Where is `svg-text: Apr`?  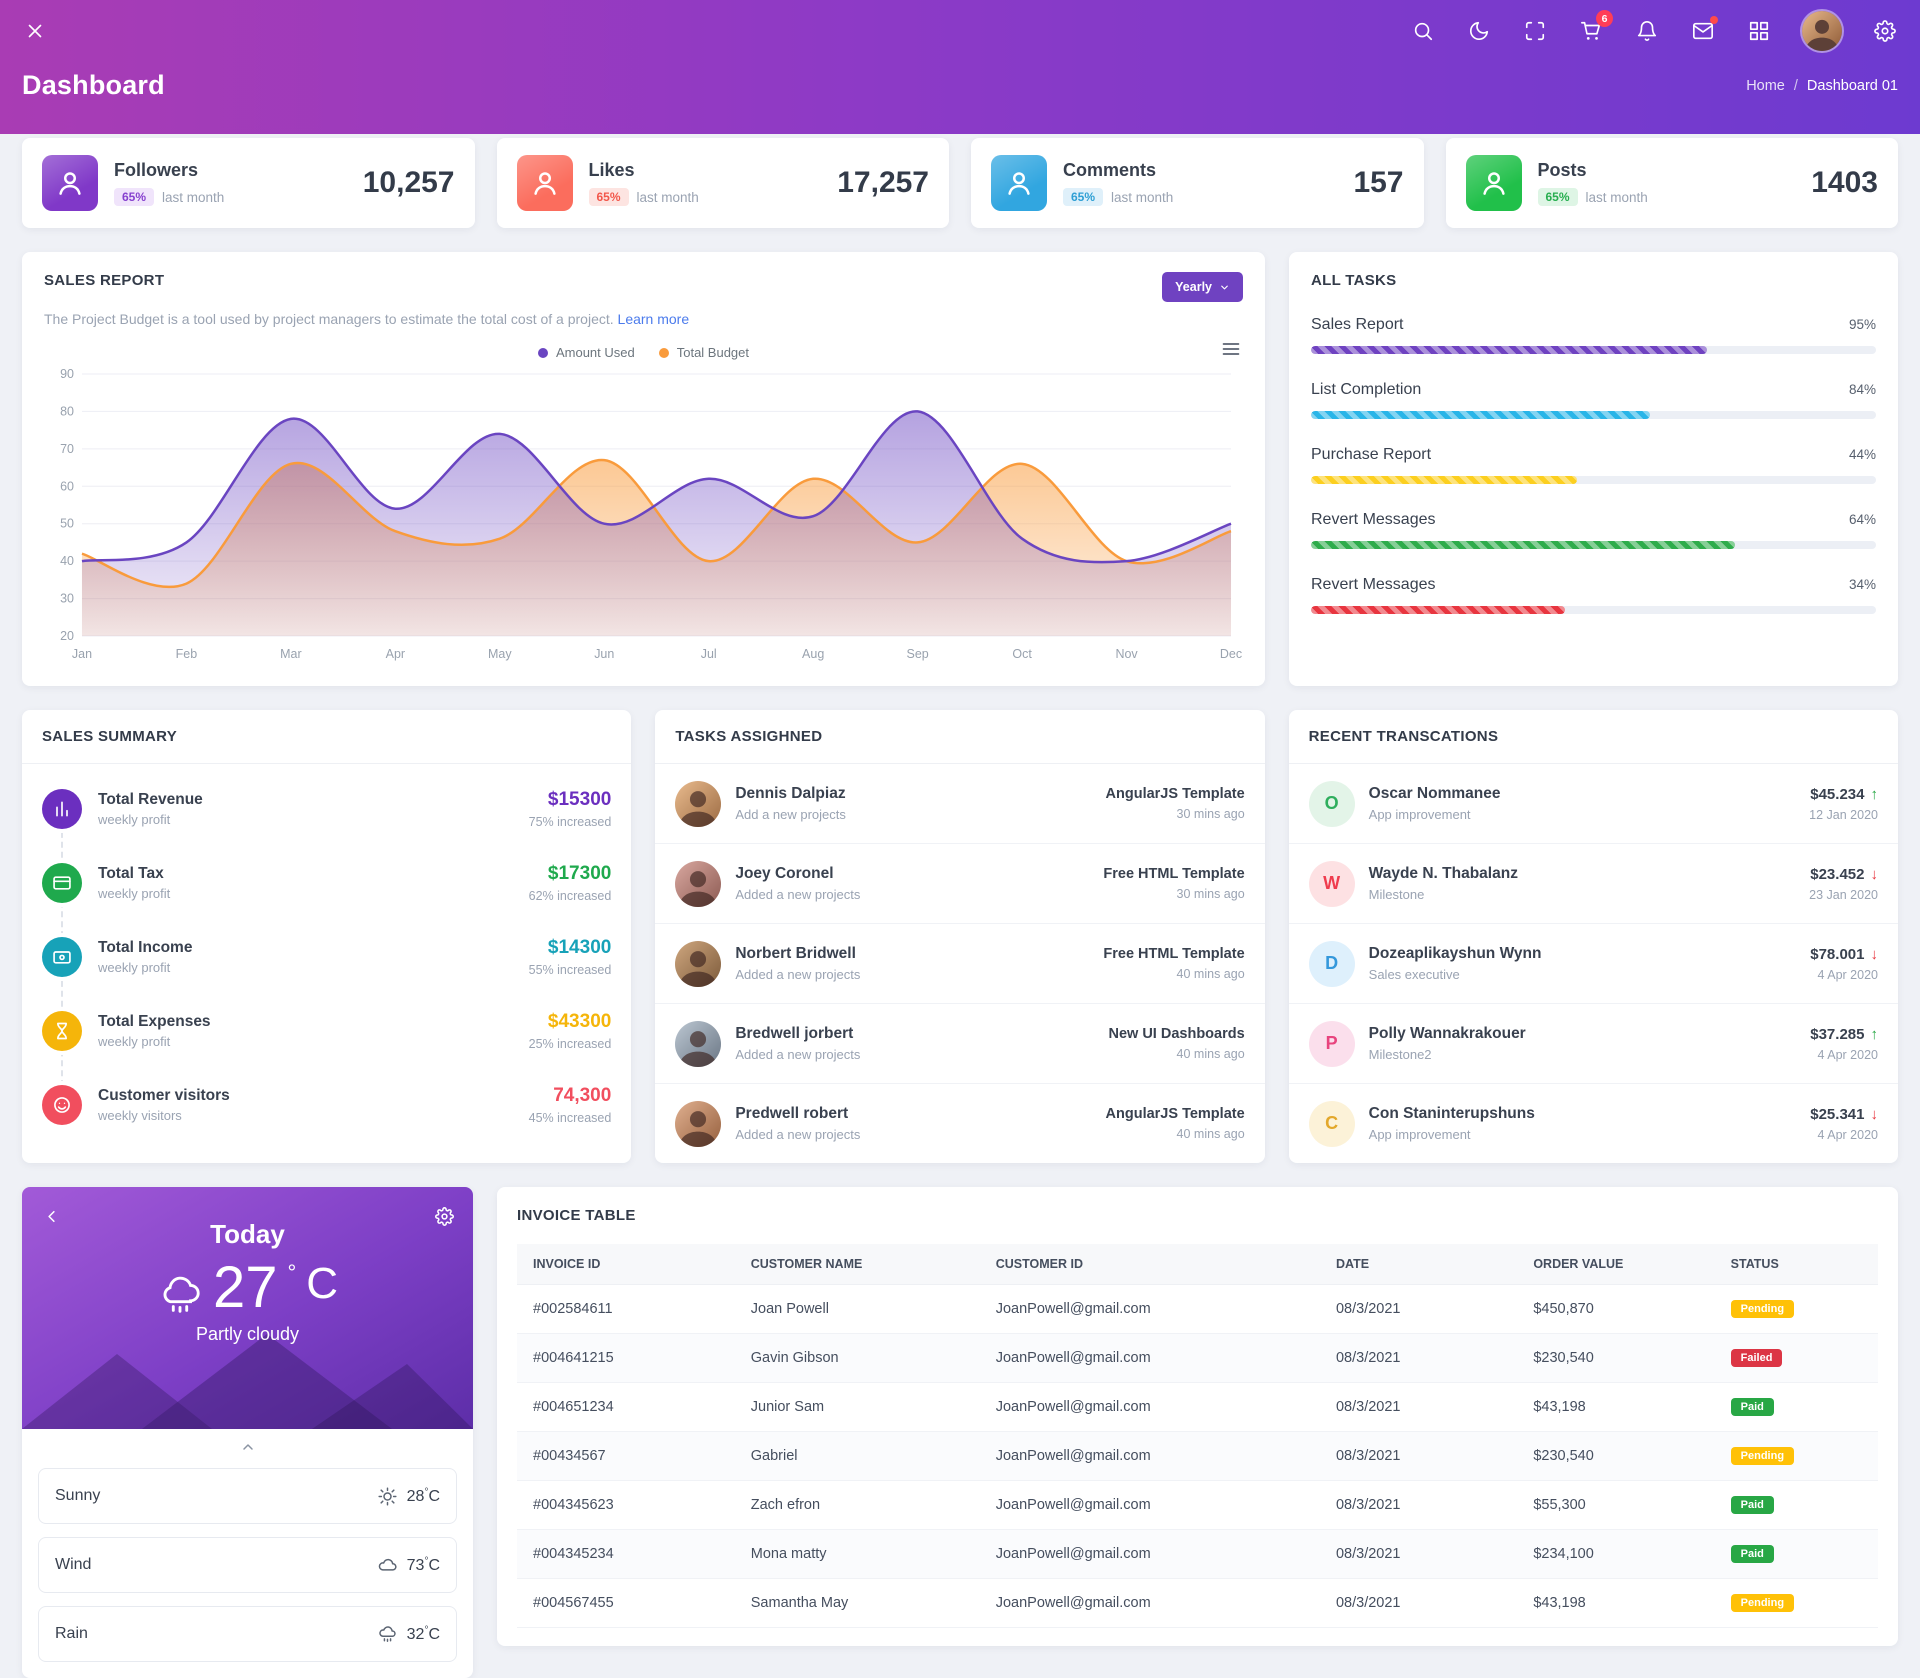
svg-text: Apr is located at coordinates (395, 654).